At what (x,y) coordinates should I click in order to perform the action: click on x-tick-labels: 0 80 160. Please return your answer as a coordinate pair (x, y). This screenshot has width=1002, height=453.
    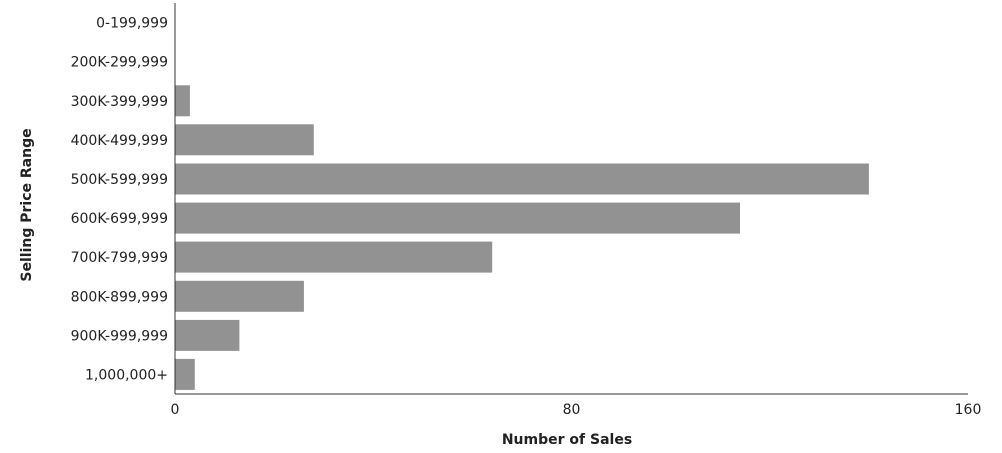
    Looking at the image, I should click on (576, 410).